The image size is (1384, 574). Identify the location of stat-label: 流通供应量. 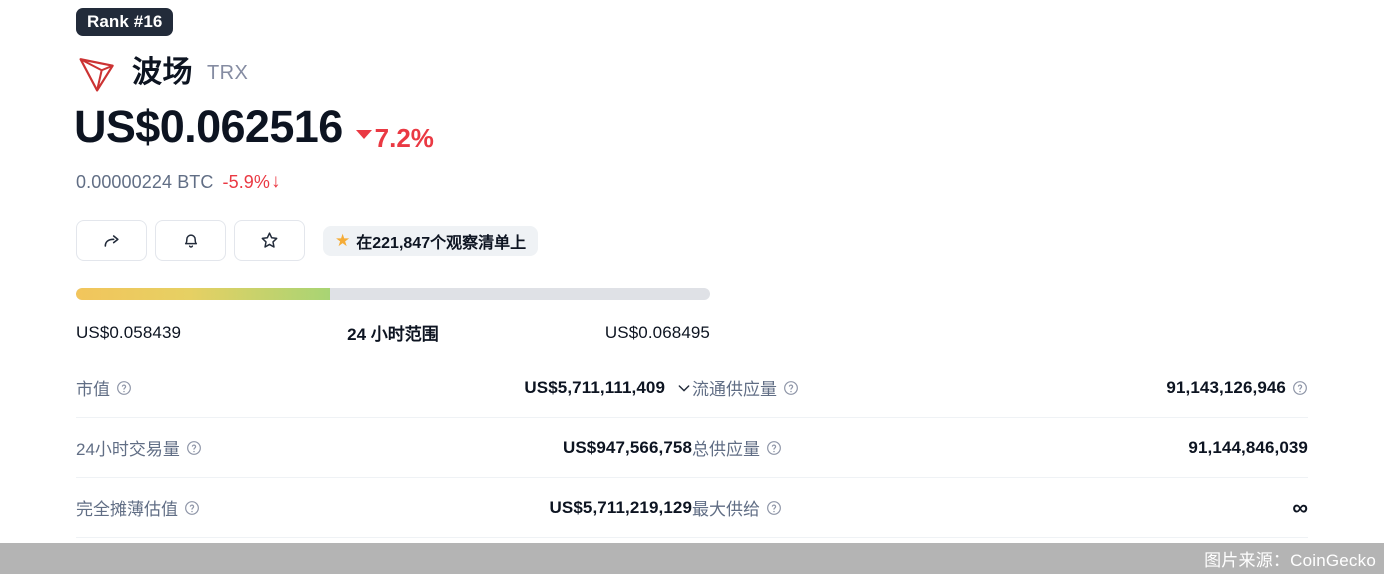
(745, 387).